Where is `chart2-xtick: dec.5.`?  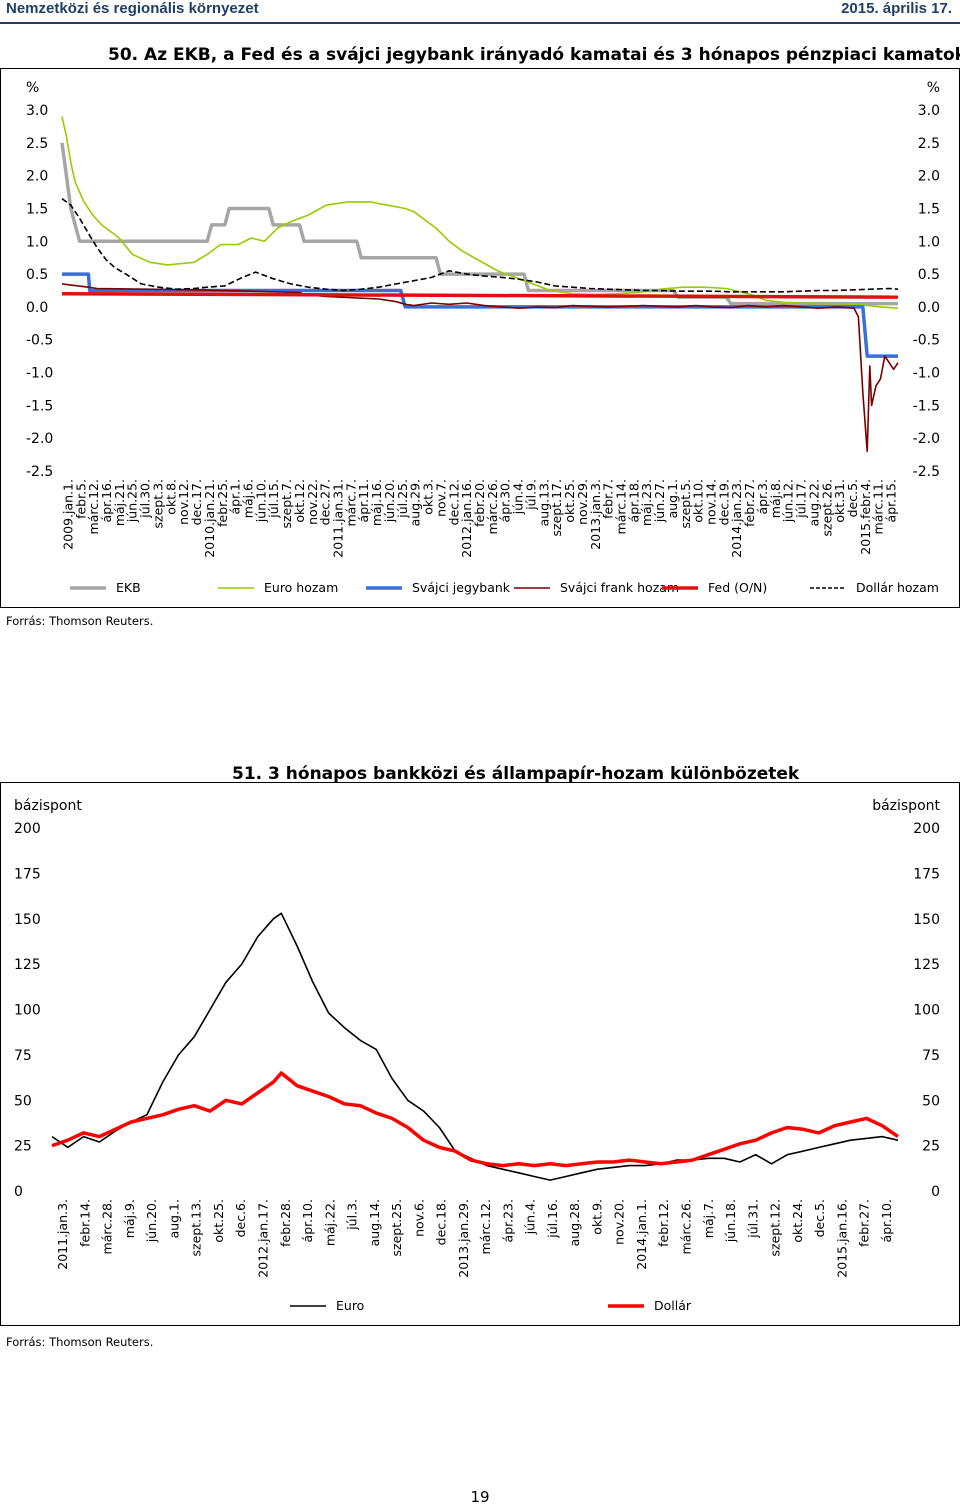 chart2-xtick: dec.5. is located at coordinates (819, 1218).